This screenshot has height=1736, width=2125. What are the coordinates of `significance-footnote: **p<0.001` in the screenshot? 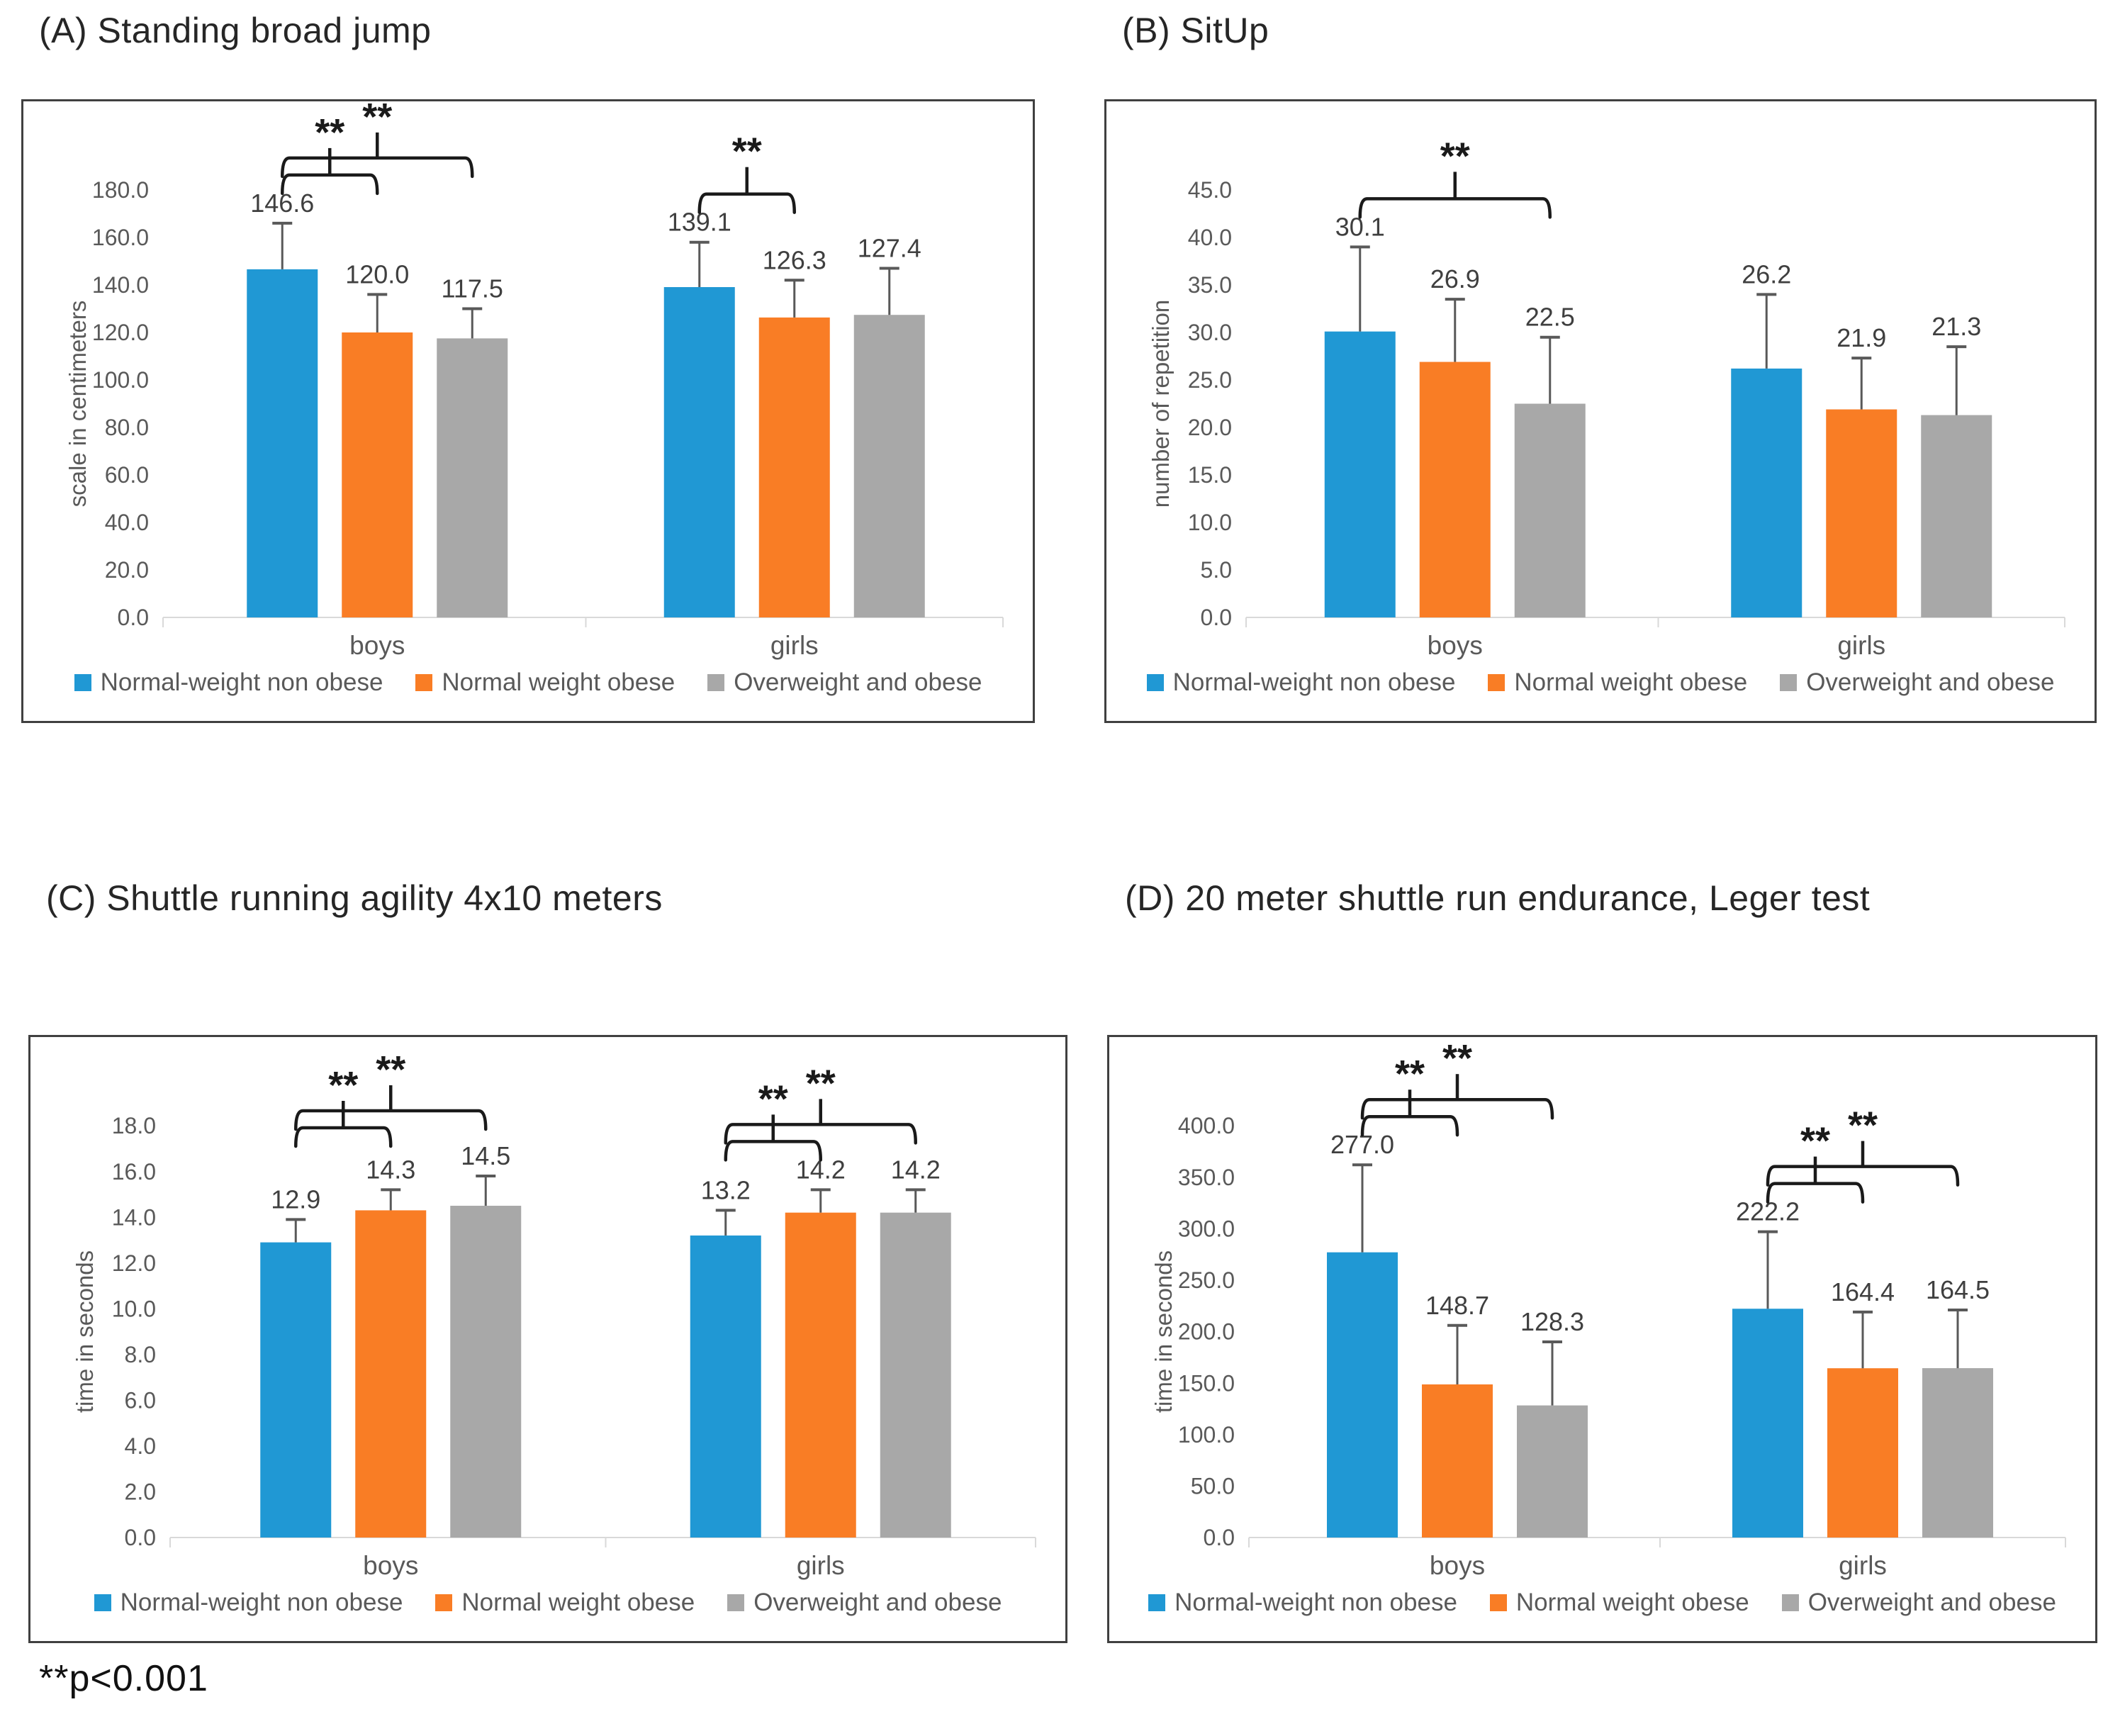 It's located at (124, 1679).